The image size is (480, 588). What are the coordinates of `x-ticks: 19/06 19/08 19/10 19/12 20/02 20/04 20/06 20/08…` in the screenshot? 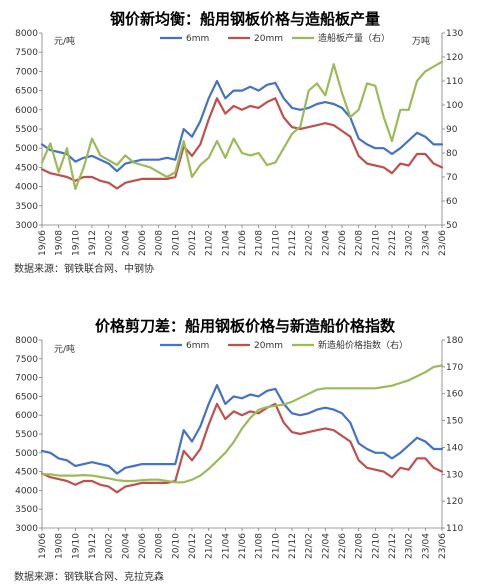 It's located at (243, 240).